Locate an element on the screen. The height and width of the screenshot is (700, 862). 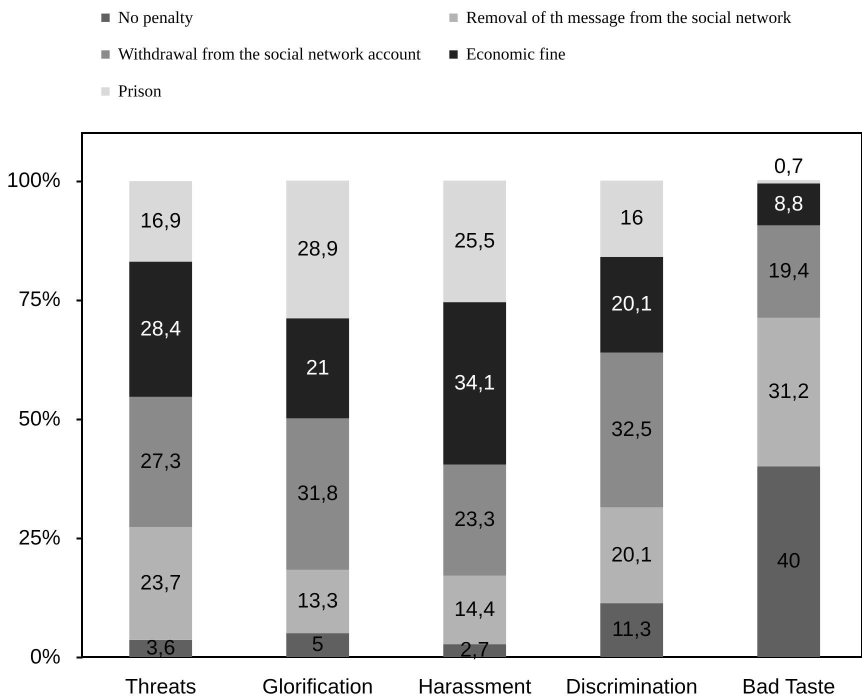
data-label: 32,5 is located at coordinates (631, 430).